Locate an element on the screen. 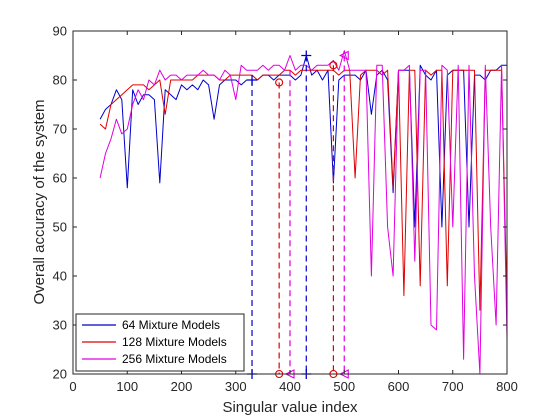 This screenshot has height=420, width=560. x-tick-label-4: 400 is located at coordinates (290, 386).